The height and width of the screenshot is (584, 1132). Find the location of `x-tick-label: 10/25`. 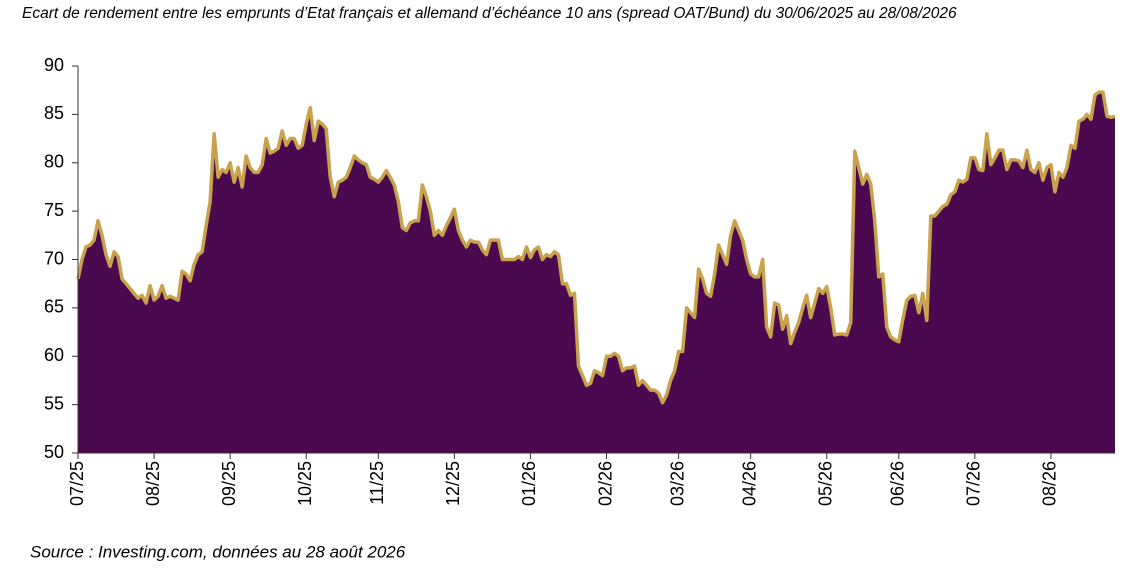

x-tick-label: 10/25 is located at coordinates (305, 483).